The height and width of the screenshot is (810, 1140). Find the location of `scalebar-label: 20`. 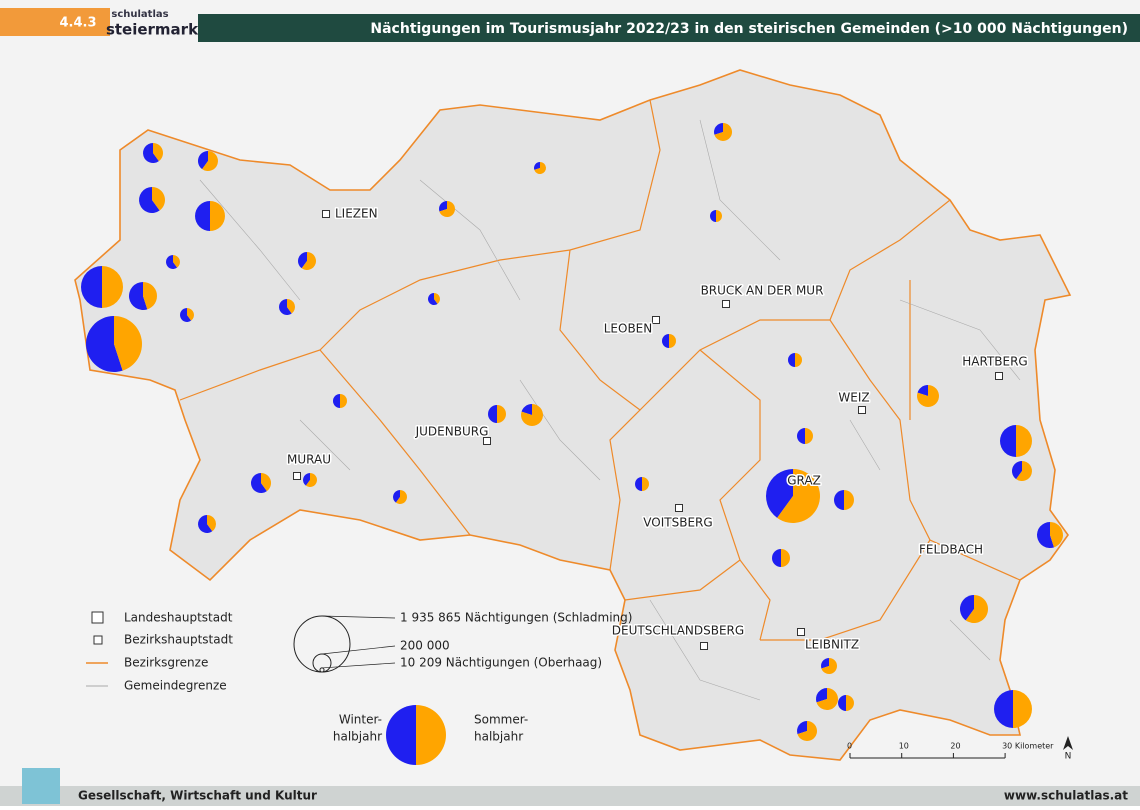

scalebar-label: 20 is located at coordinates (955, 746).